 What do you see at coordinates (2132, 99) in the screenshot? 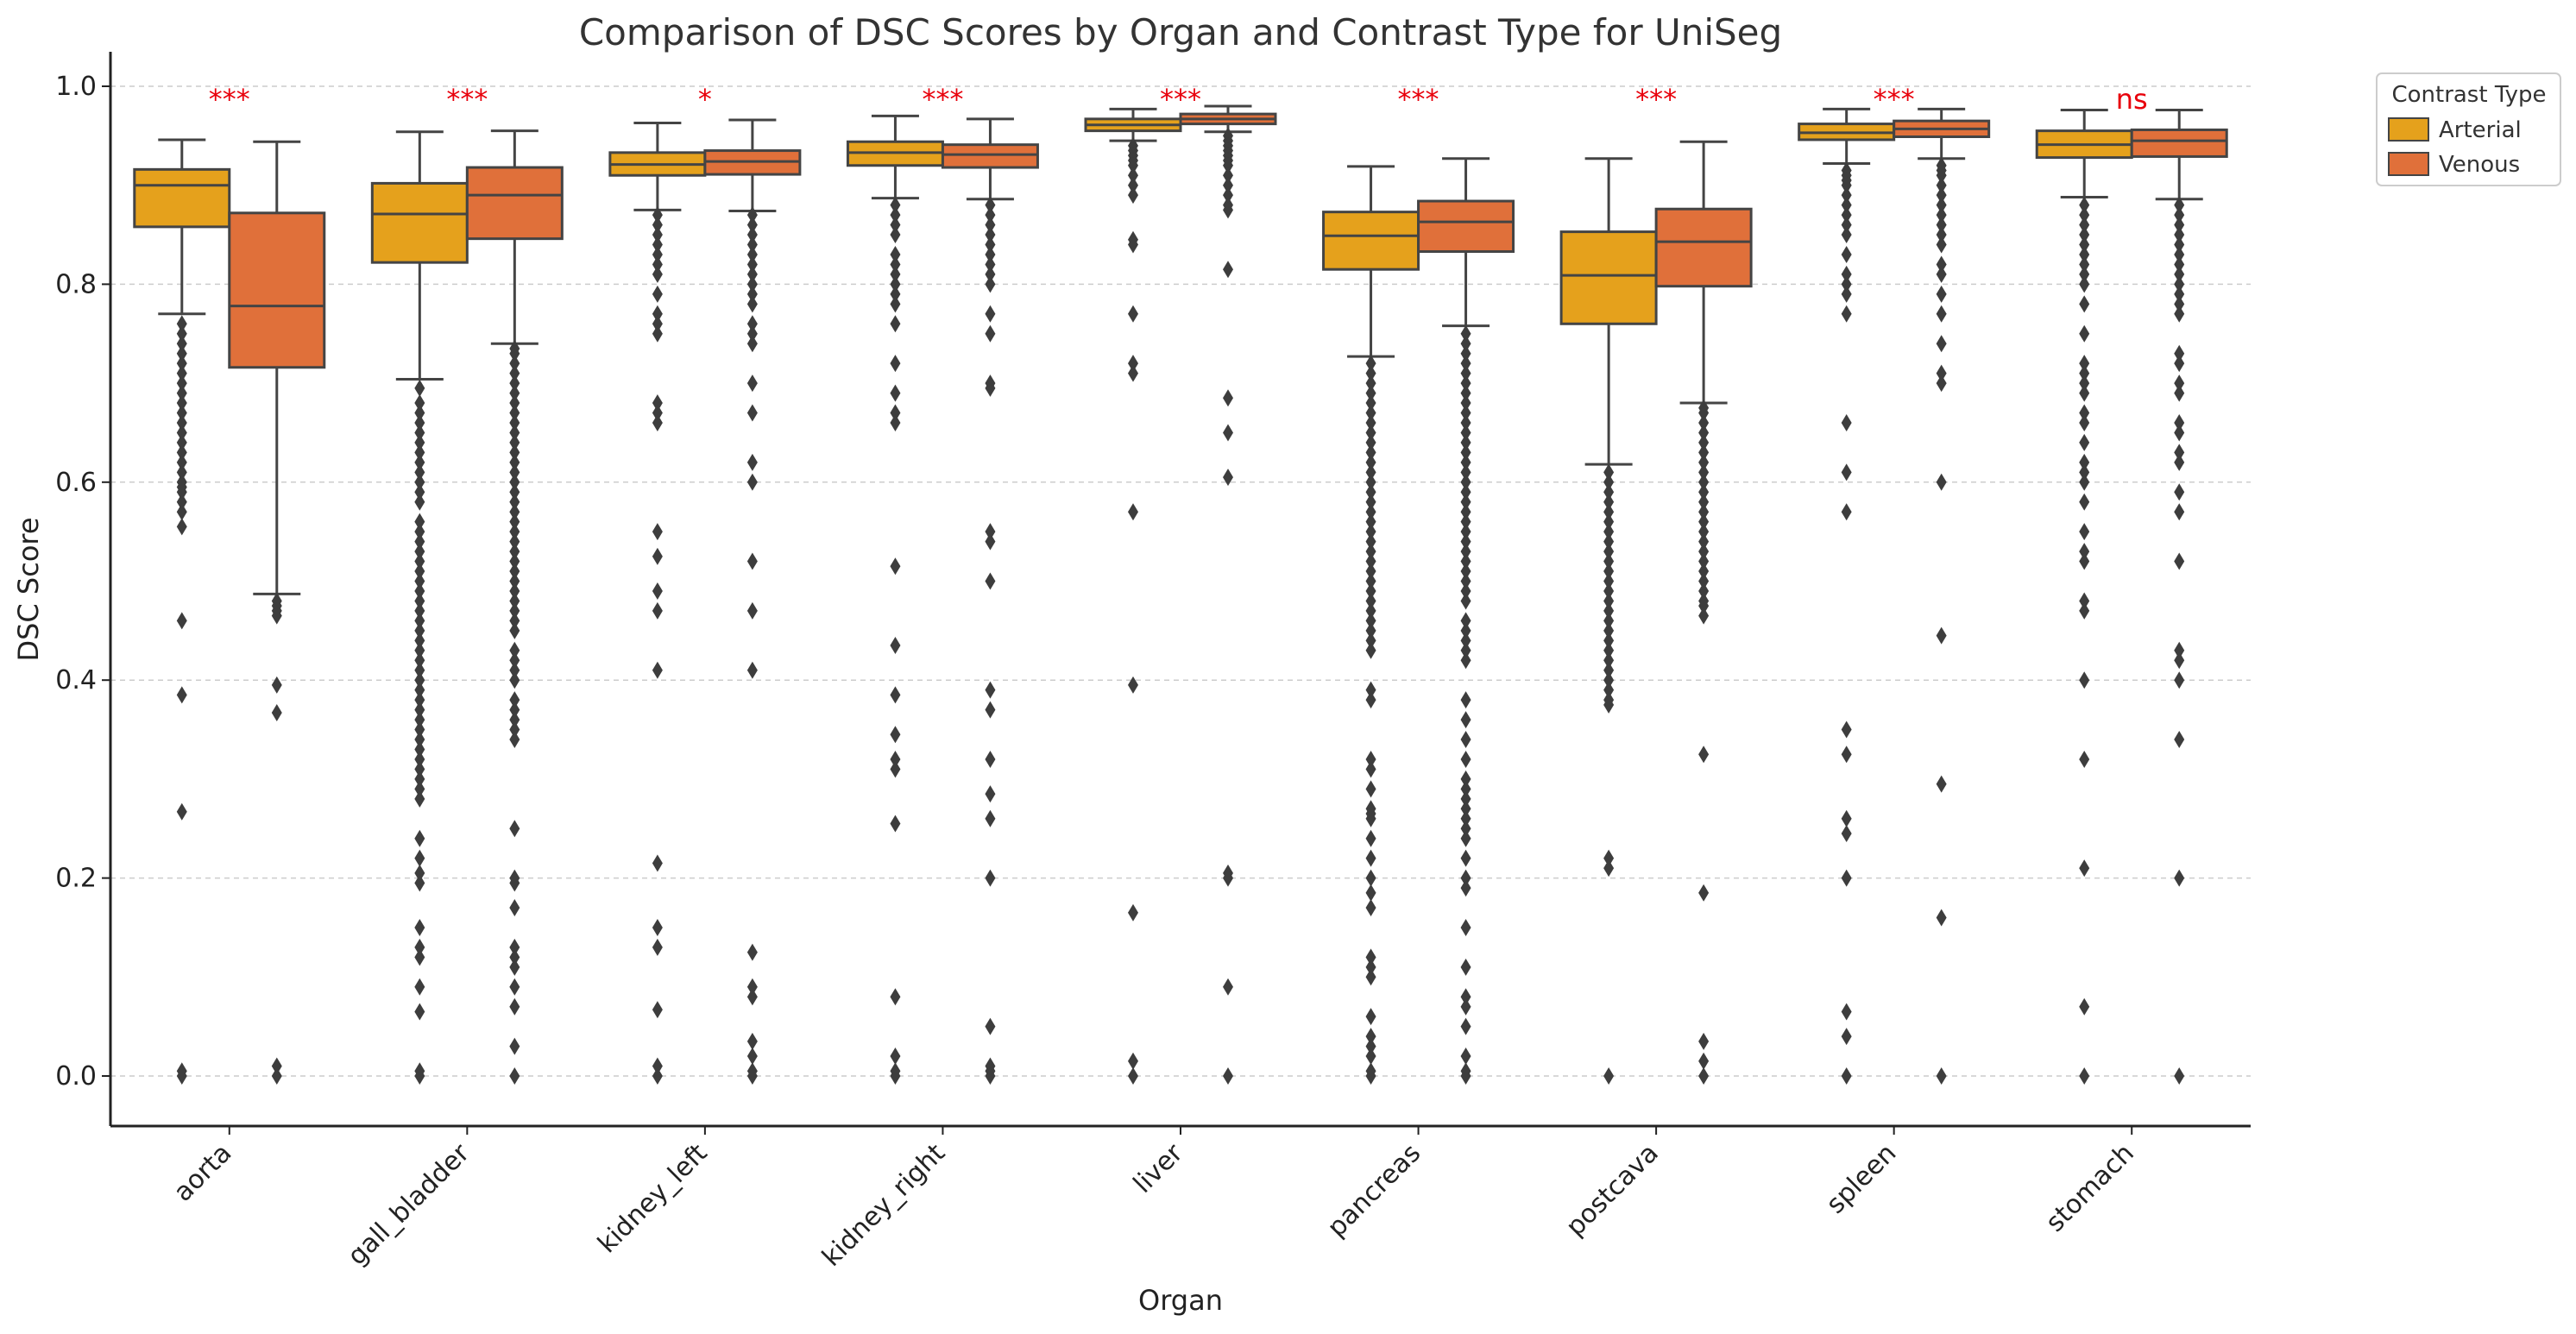
I see `significance-stomach: ns` at bounding box center [2132, 99].